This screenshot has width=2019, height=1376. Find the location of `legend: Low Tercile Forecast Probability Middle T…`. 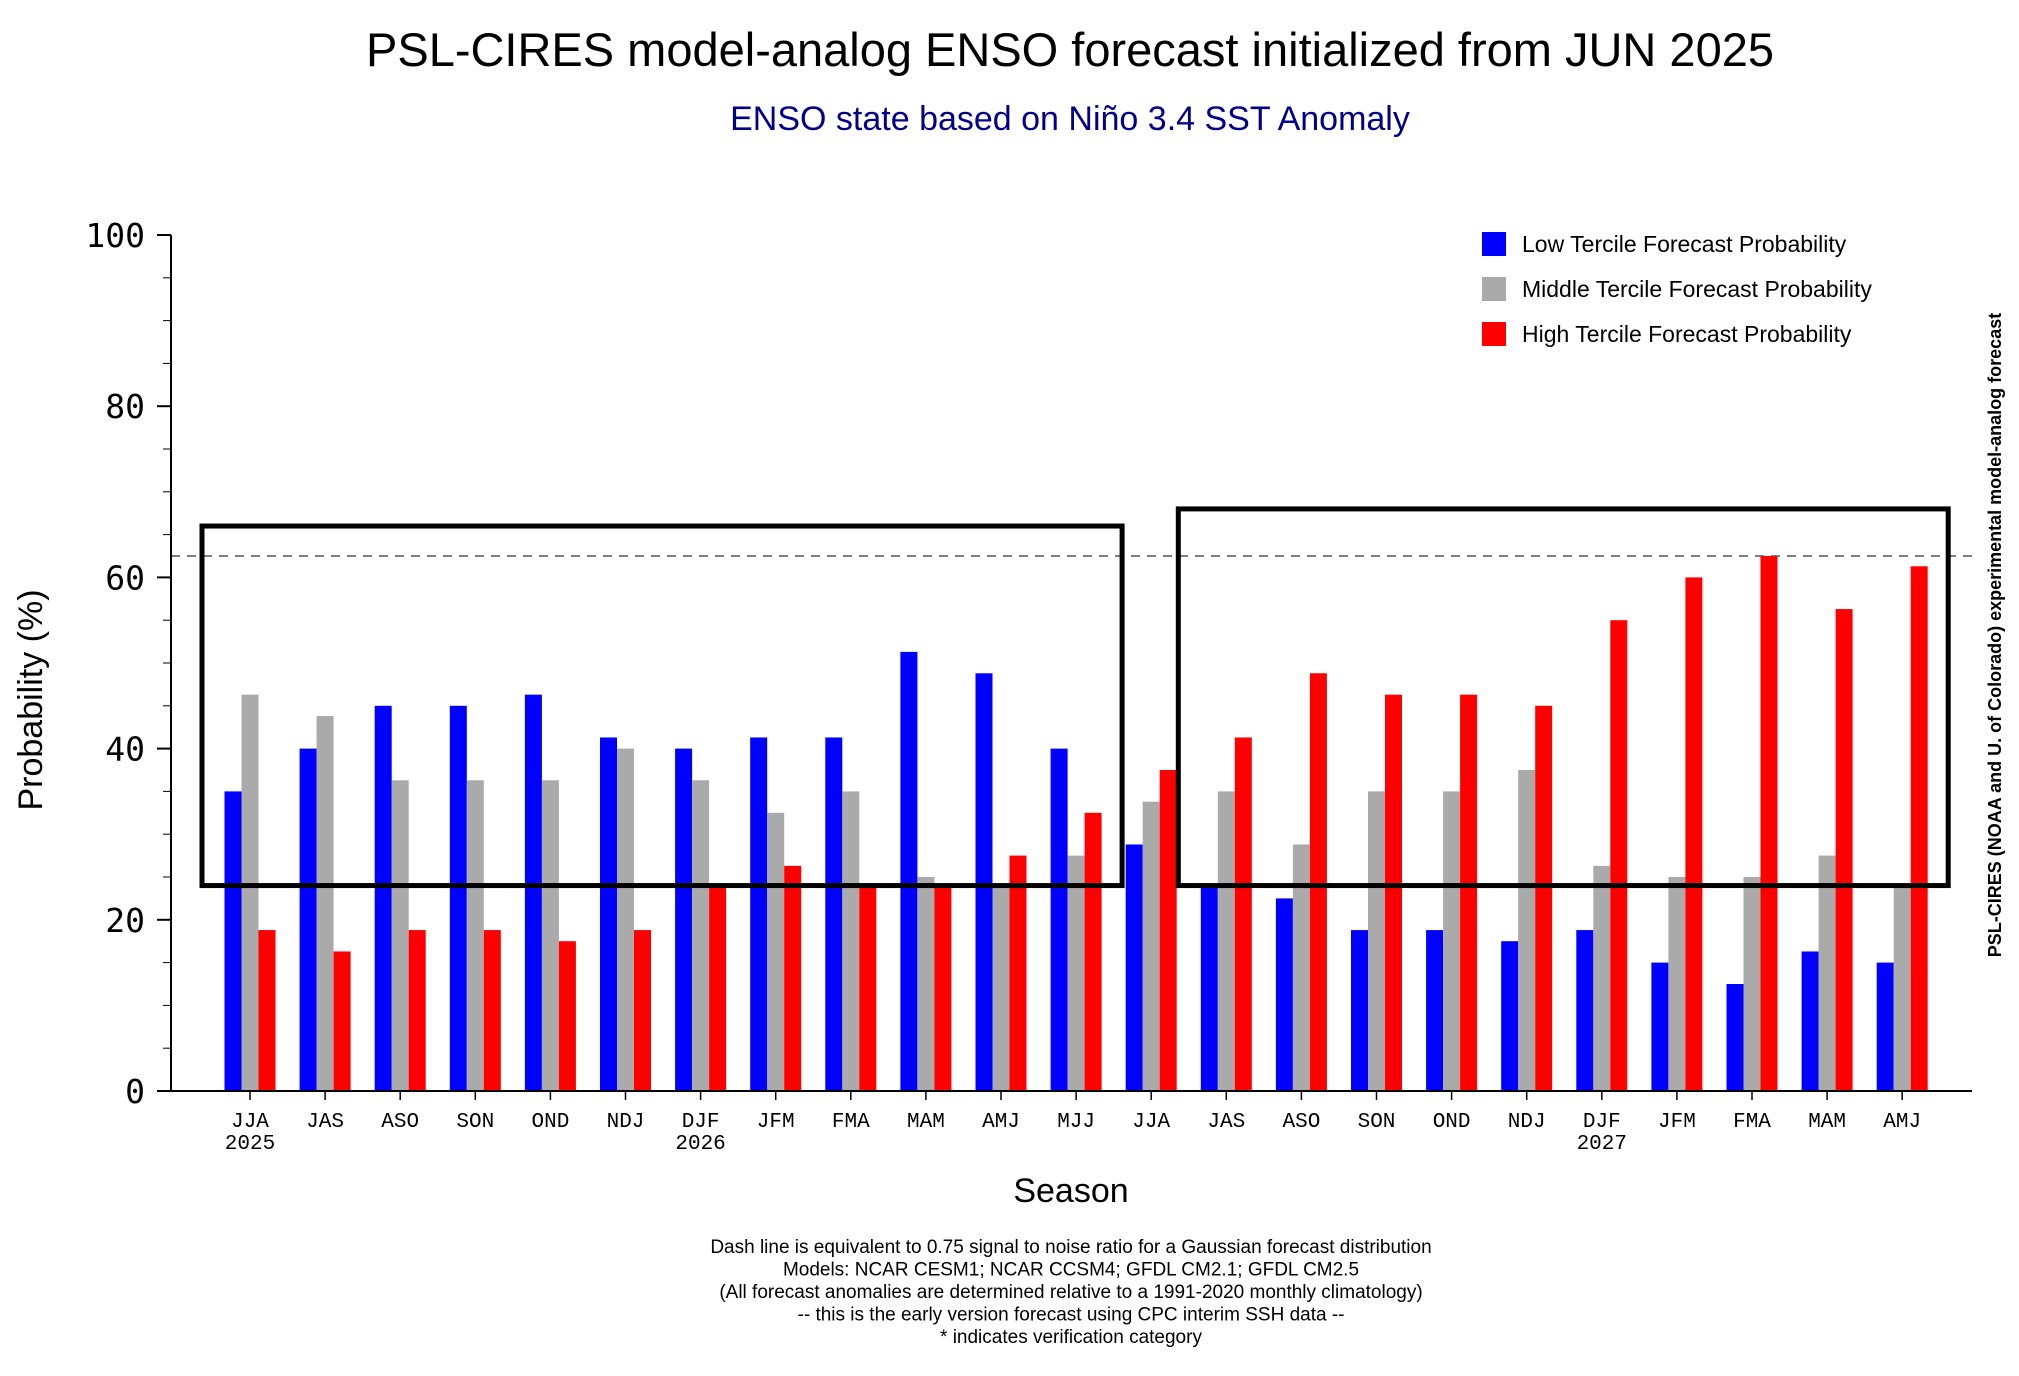

legend: Low Tercile Forecast Probability Middle T… is located at coordinates (1677, 289).